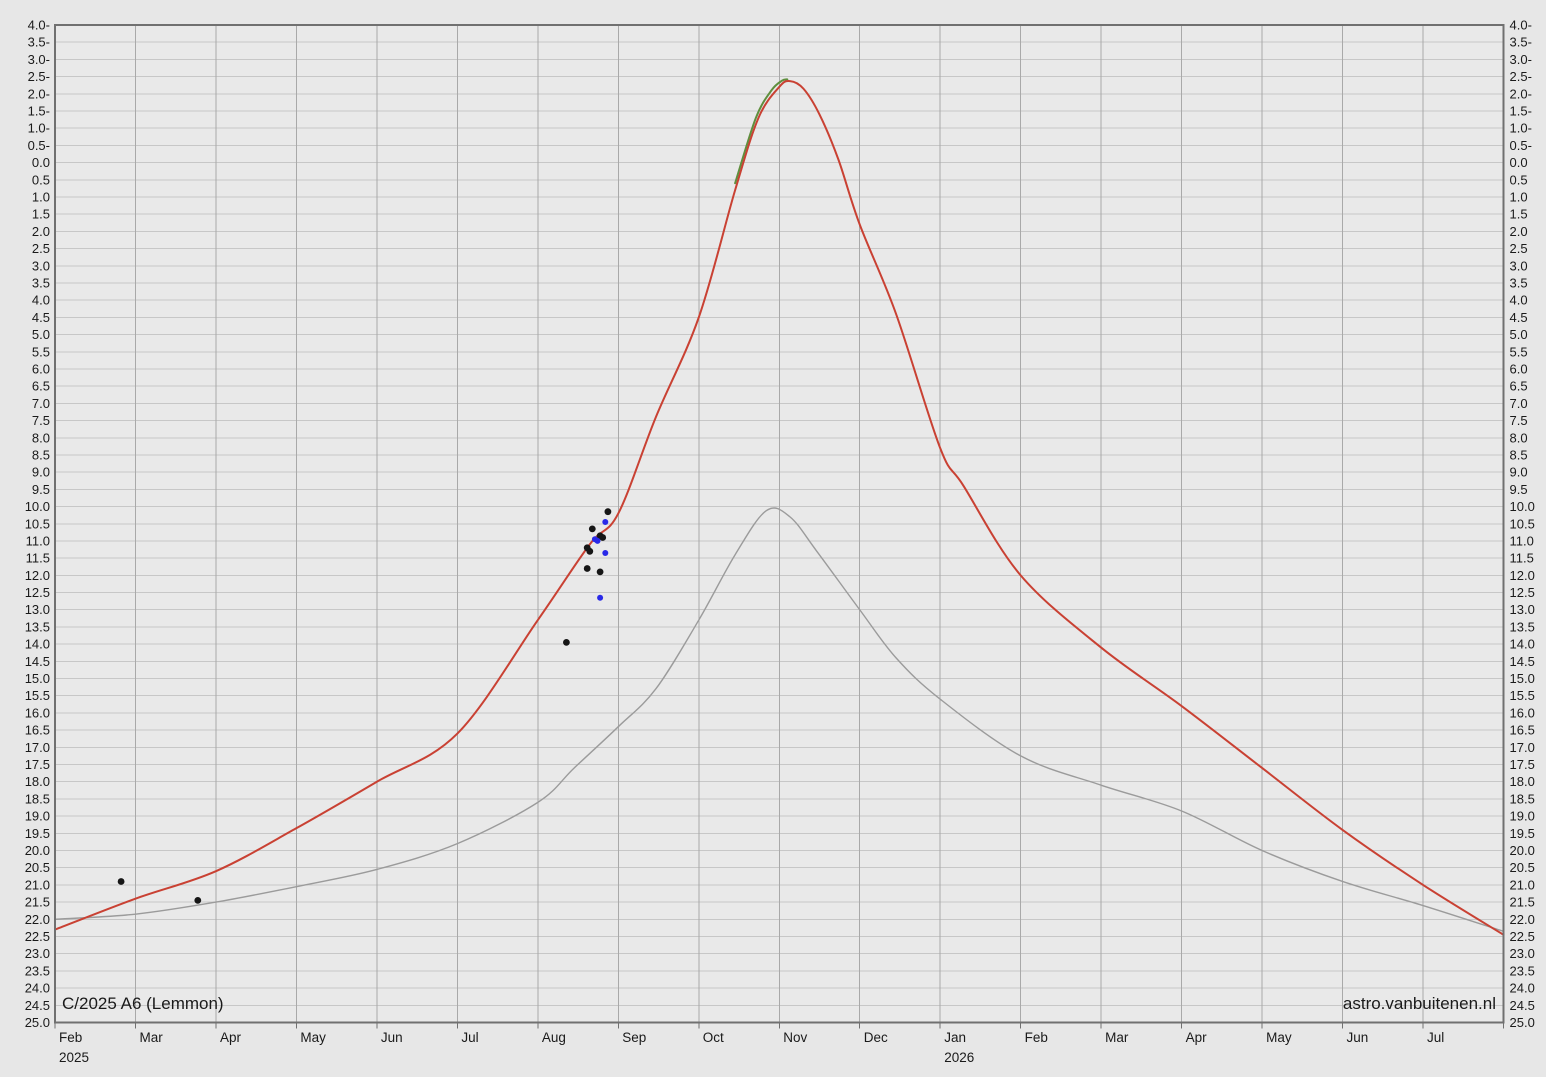 This screenshot has width=1546, height=1077. I want to click on y-tick-label-left: 16.0, so click(37, 712).